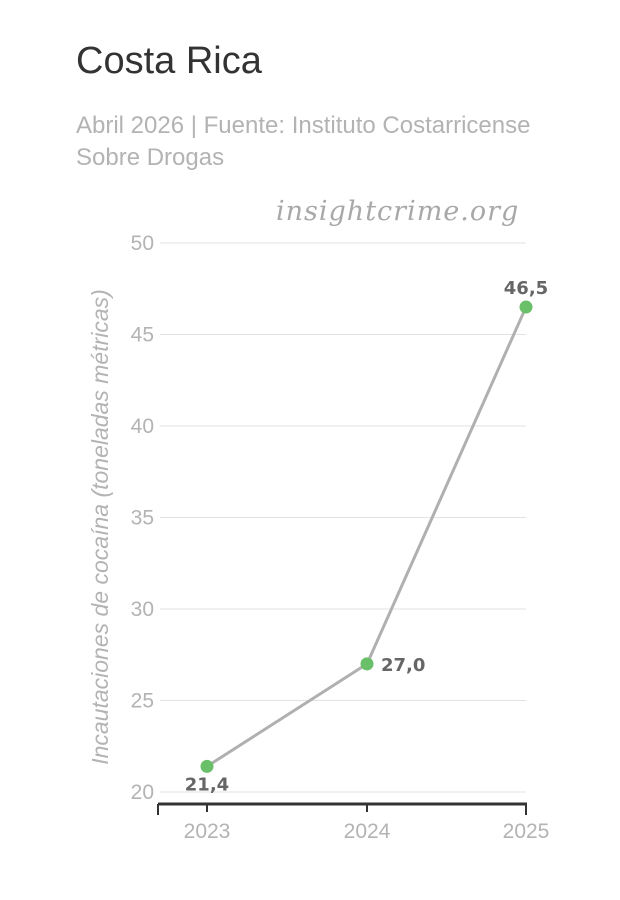 The width and height of the screenshot is (620, 900). What do you see at coordinates (142, 426) in the screenshot?
I see `y-tick-label-40: 40` at bounding box center [142, 426].